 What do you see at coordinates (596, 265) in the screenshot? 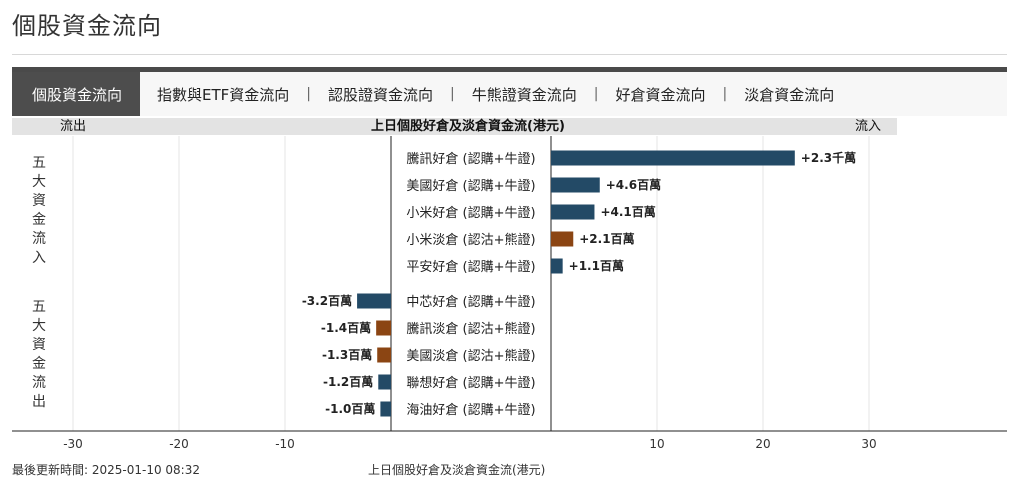
I see `bar-value-label: +1.1百萬` at bounding box center [596, 265].